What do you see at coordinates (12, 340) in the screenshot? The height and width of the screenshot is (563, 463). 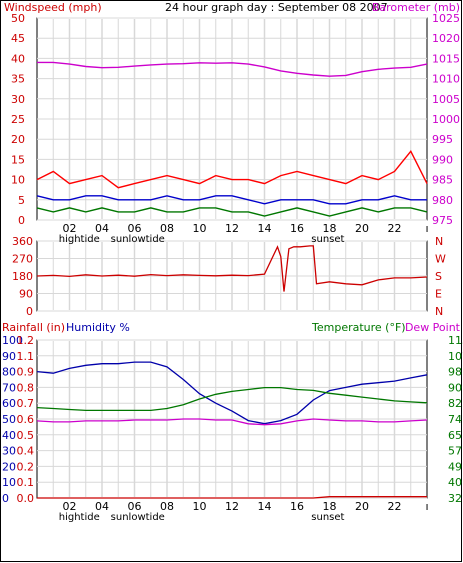 I see `humidity-tick-label: 100` at bounding box center [12, 340].